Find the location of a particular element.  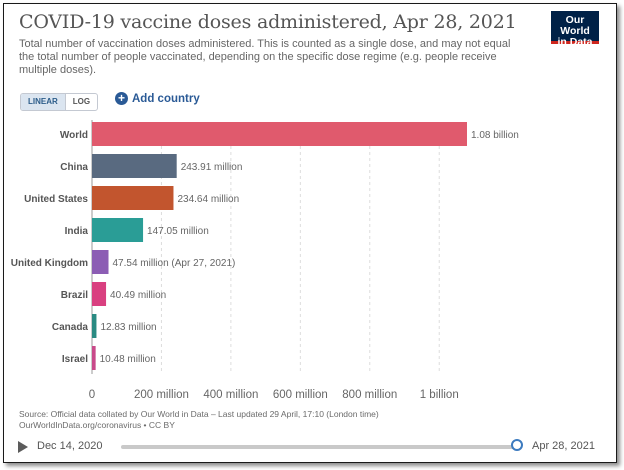

value-label: 40.49 million is located at coordinates (138, 295).